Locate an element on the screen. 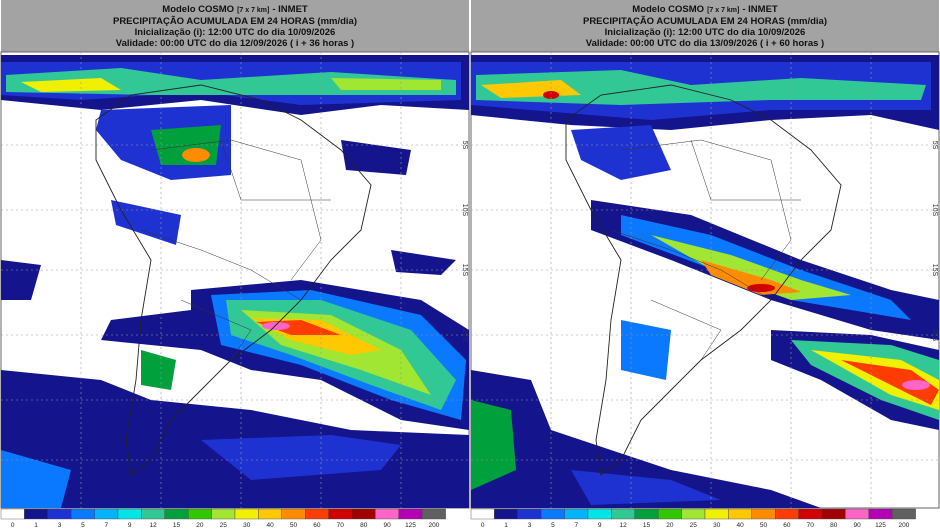 Image resolution: width=940 pixels, height=530 pixels. legend-label: 1 is located at coordinates (506, 525).